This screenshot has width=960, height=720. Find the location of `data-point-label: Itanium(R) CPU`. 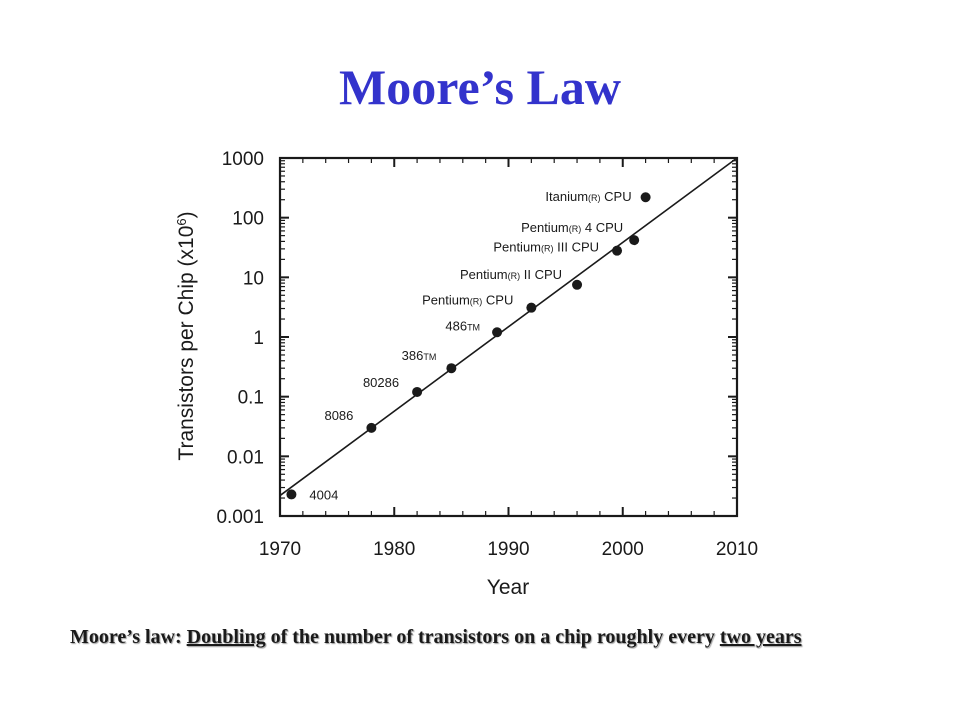

data-point-label: Itanium(R) CPU is located at coordinates (588, 196).